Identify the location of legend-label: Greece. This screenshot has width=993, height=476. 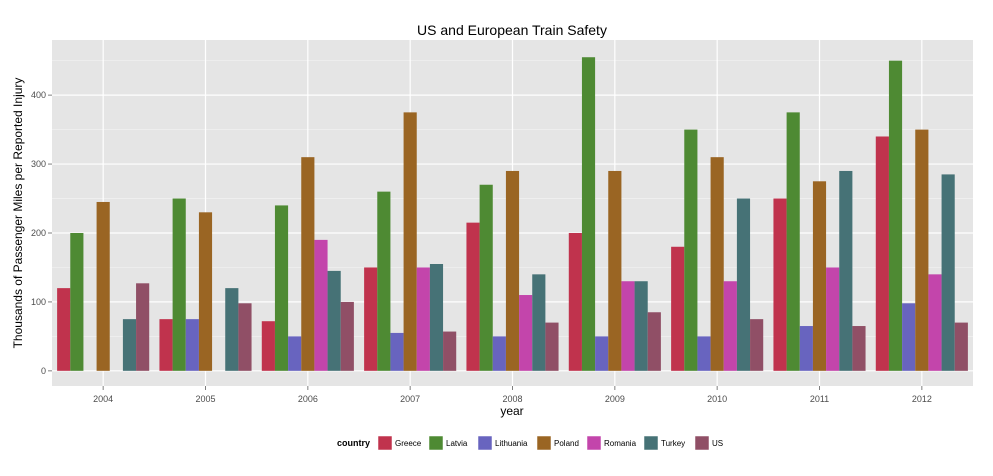
(408, 443).